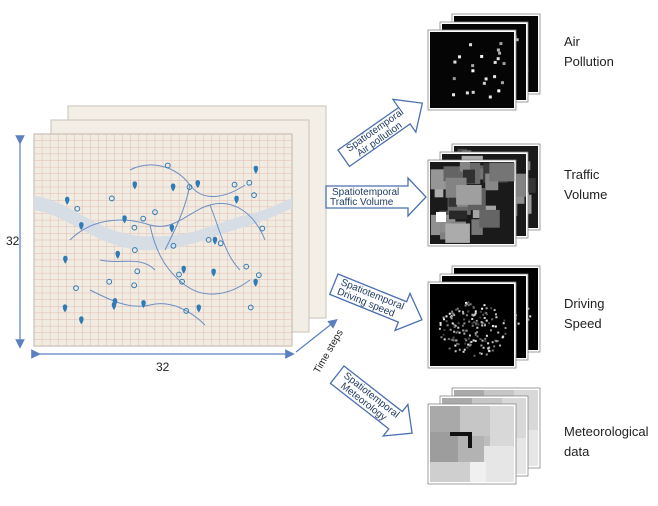  What do you see at coordinates (163, 244) in the screenshot?
I see `map-features` at bounding box center [163, 244].